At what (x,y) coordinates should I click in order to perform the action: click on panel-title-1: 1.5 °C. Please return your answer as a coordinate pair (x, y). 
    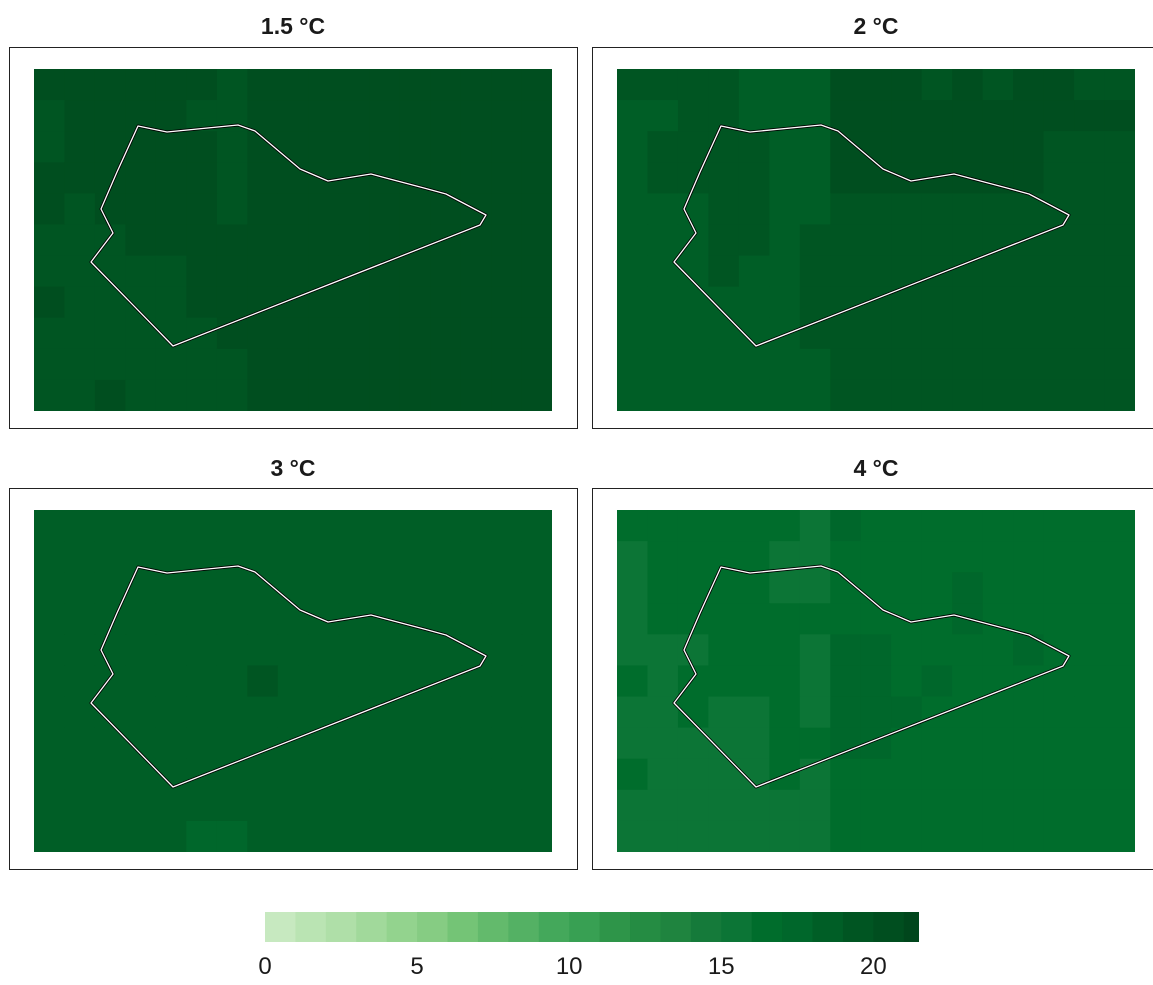
    Looking at the image, I should click on (293, 26).